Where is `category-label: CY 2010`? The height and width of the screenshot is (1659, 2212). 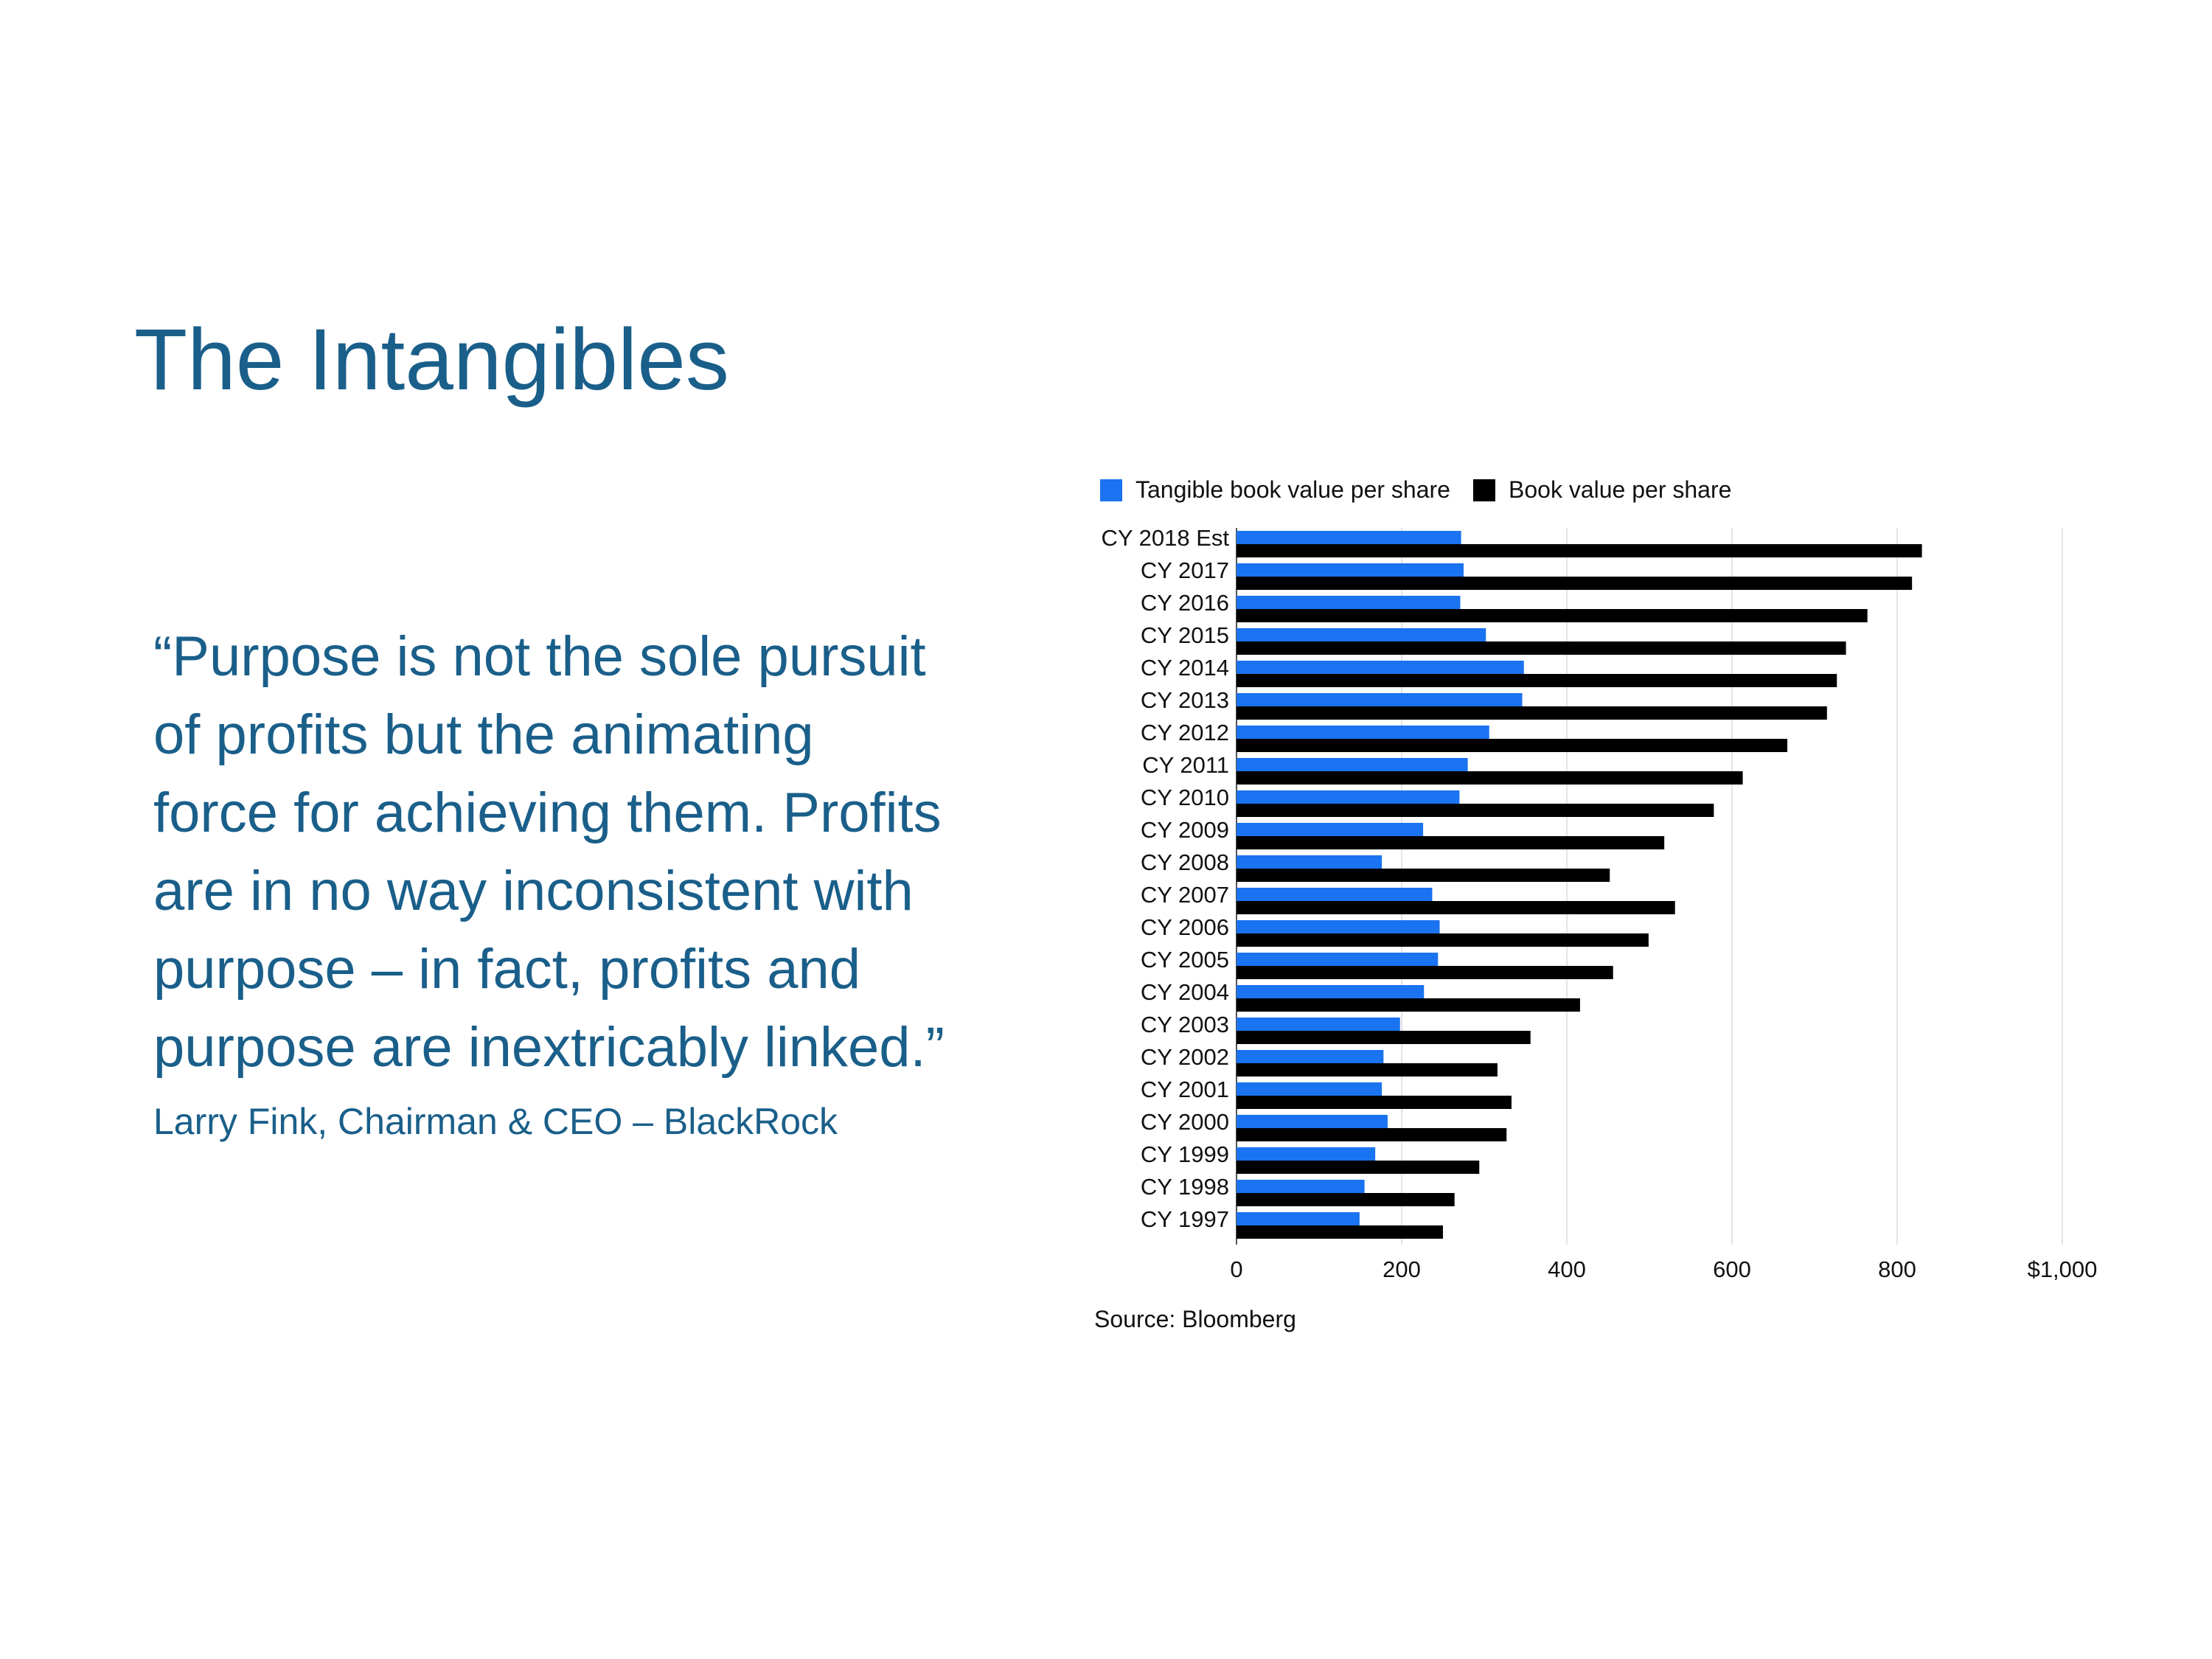 category-label: CY 2010 is located at coordinates (1185, 797).